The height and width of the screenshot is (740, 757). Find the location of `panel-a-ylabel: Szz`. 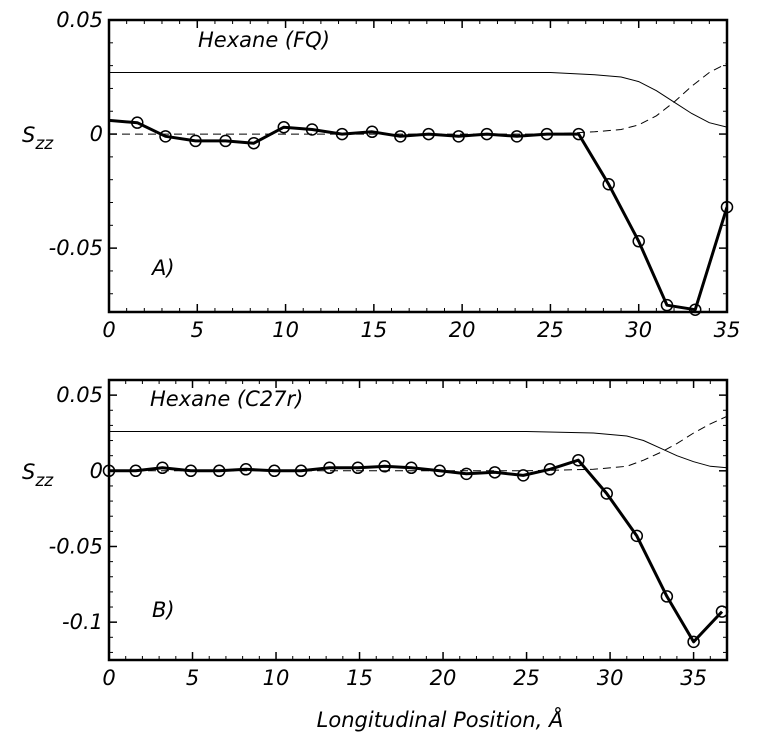

panel-a-ylabel: Szz is located at coordinates (38, 138).